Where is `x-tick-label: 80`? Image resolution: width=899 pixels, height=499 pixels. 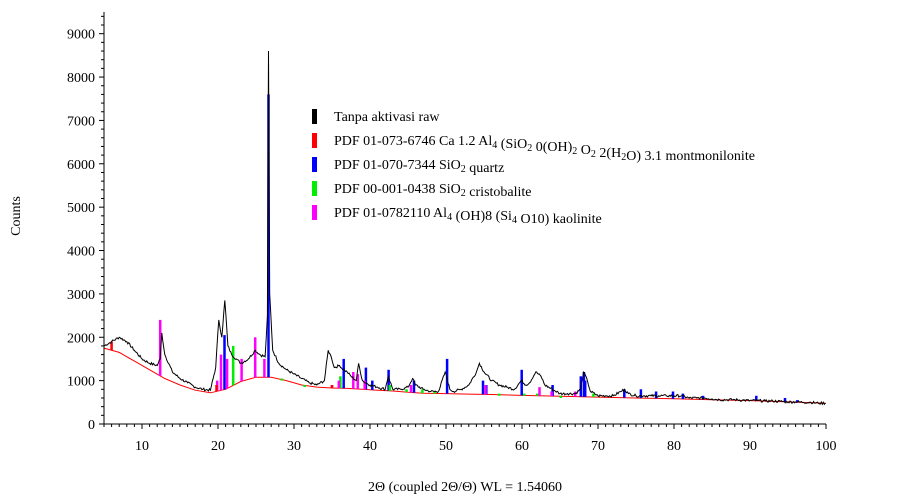
x-tick-label: 80 is located at coordinates (674, 446).